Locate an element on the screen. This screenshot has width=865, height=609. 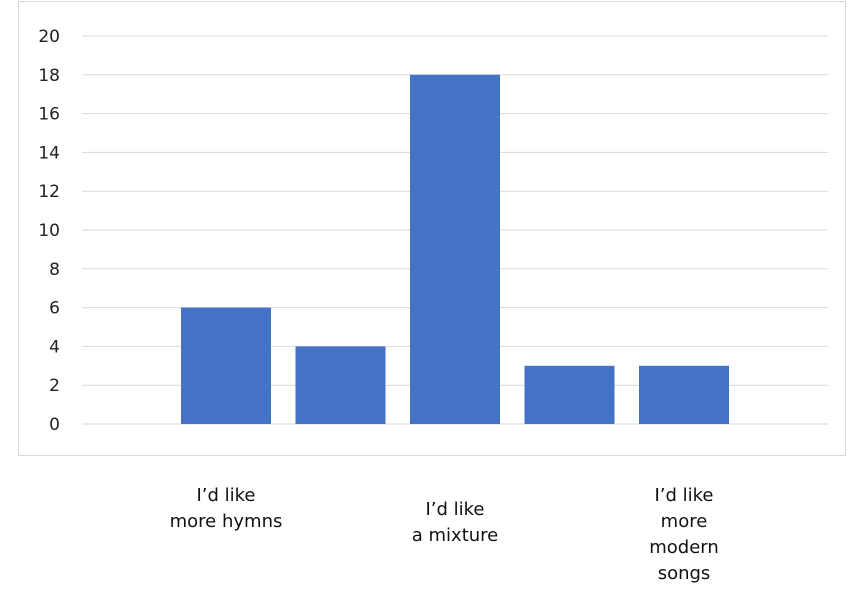
y-tick-label: 16 is located at coordinates (49, 115).